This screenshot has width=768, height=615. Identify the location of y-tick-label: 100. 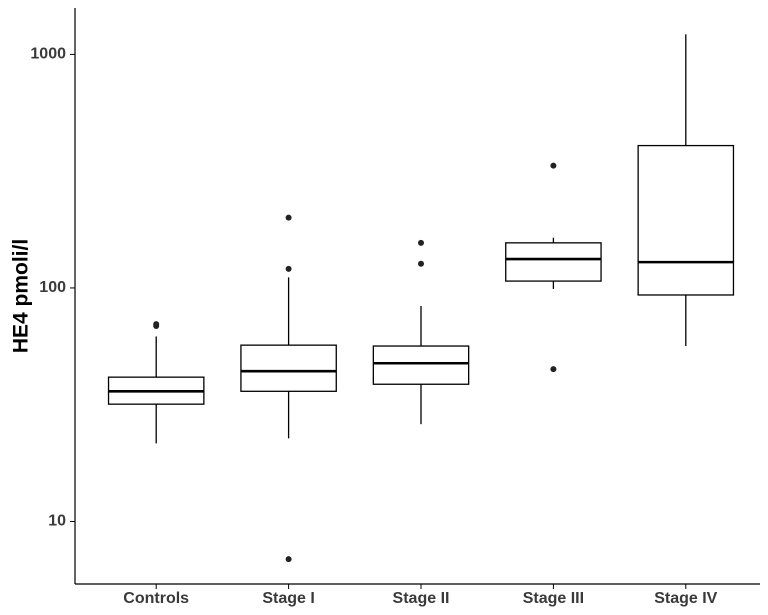
(52, 287).